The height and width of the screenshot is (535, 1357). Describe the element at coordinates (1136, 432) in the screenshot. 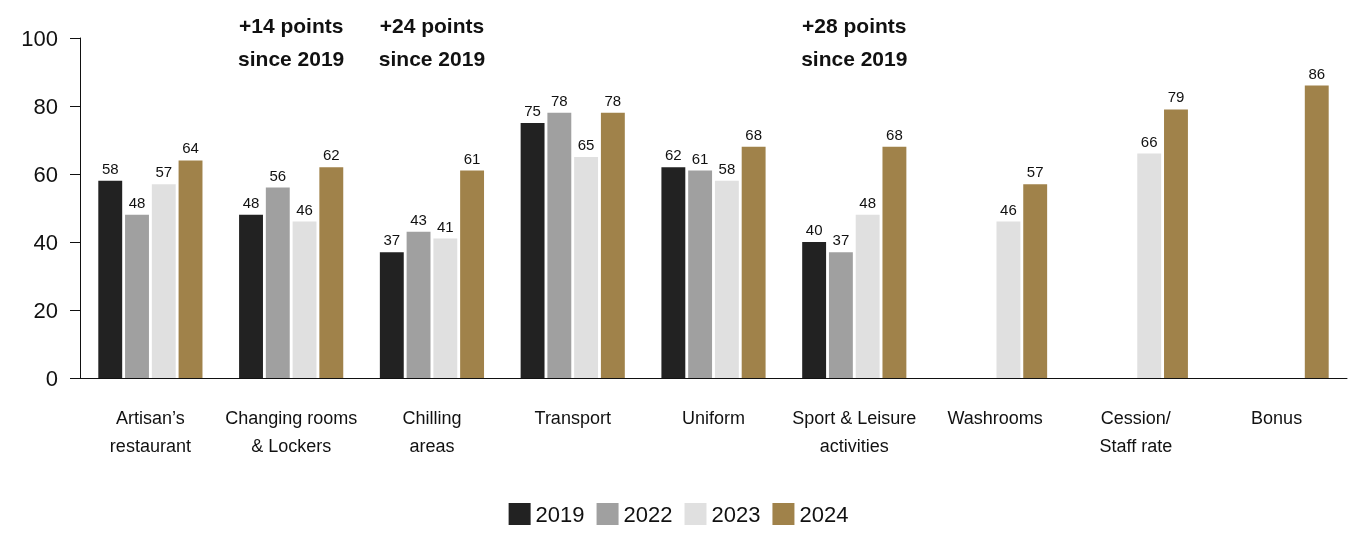

I see `x-tick-label: Cession/ Staff rate` at that location.